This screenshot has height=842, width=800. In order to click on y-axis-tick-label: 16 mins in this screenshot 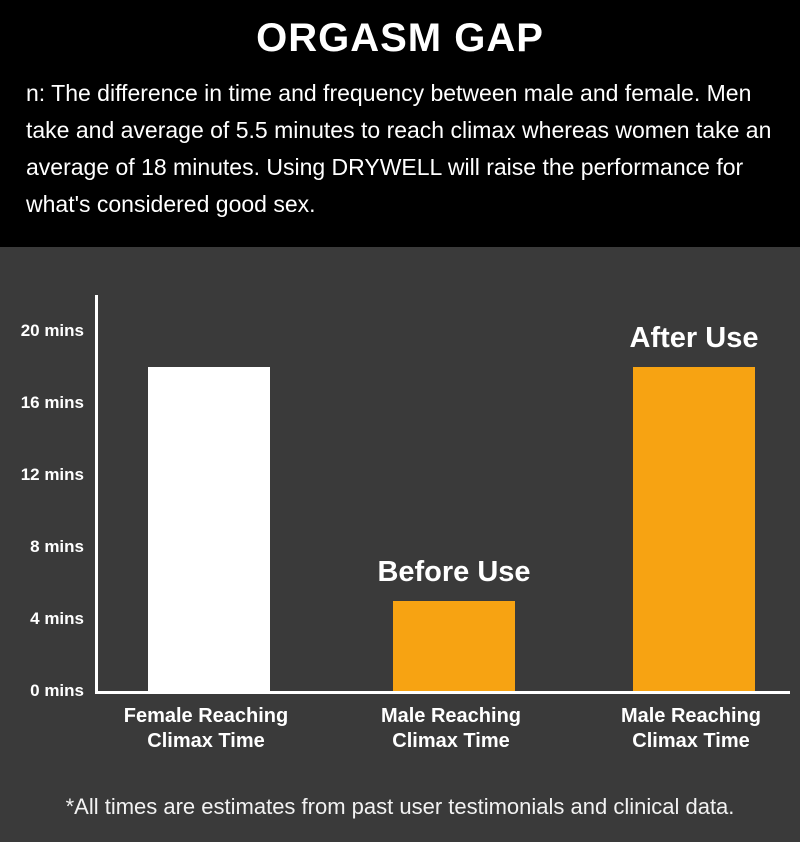, I will do `click(52, 402)`.